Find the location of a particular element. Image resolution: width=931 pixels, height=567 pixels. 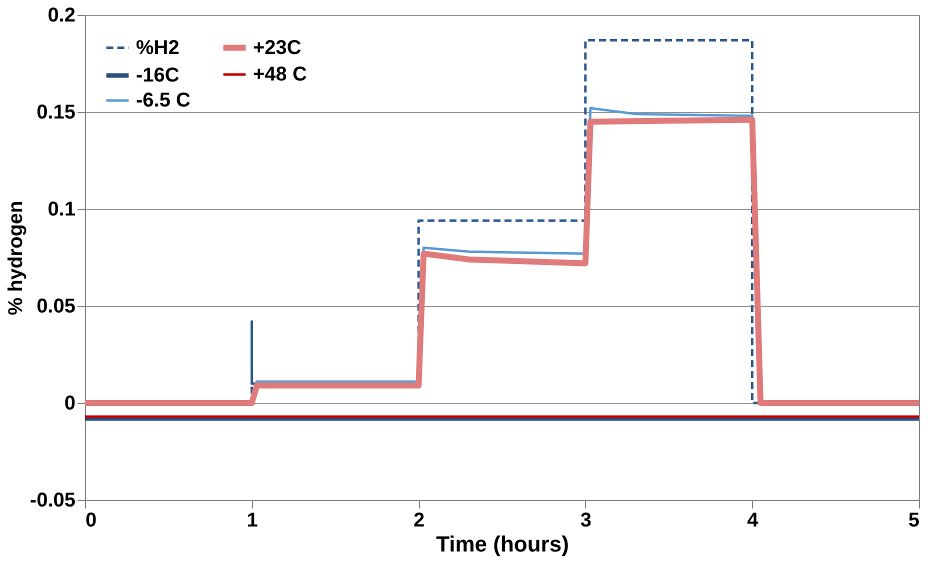

y-tick-label: 0.05 is located at coordinates (56, 307).